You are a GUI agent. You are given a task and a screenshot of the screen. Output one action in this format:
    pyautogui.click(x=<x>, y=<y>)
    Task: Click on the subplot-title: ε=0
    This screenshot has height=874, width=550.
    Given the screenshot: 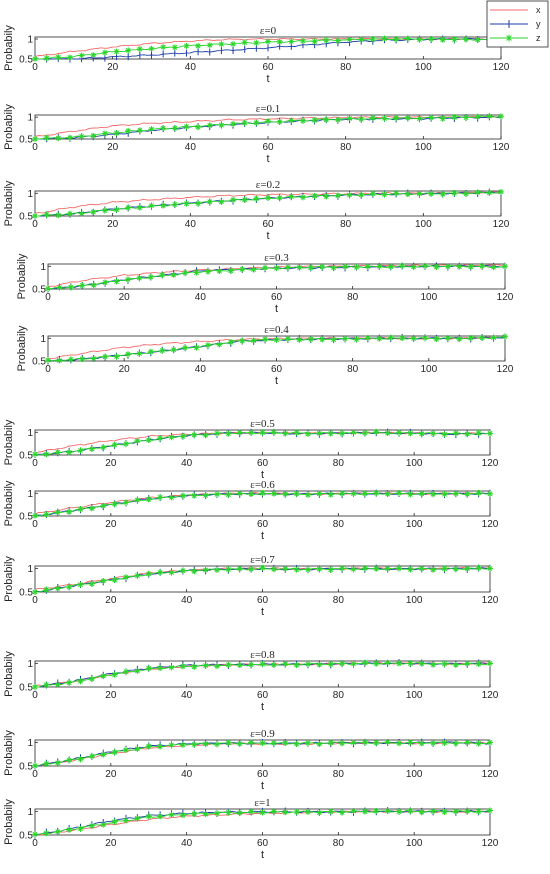 What is the action you would take?
    pyautogui.click(x=268, y=31)
    